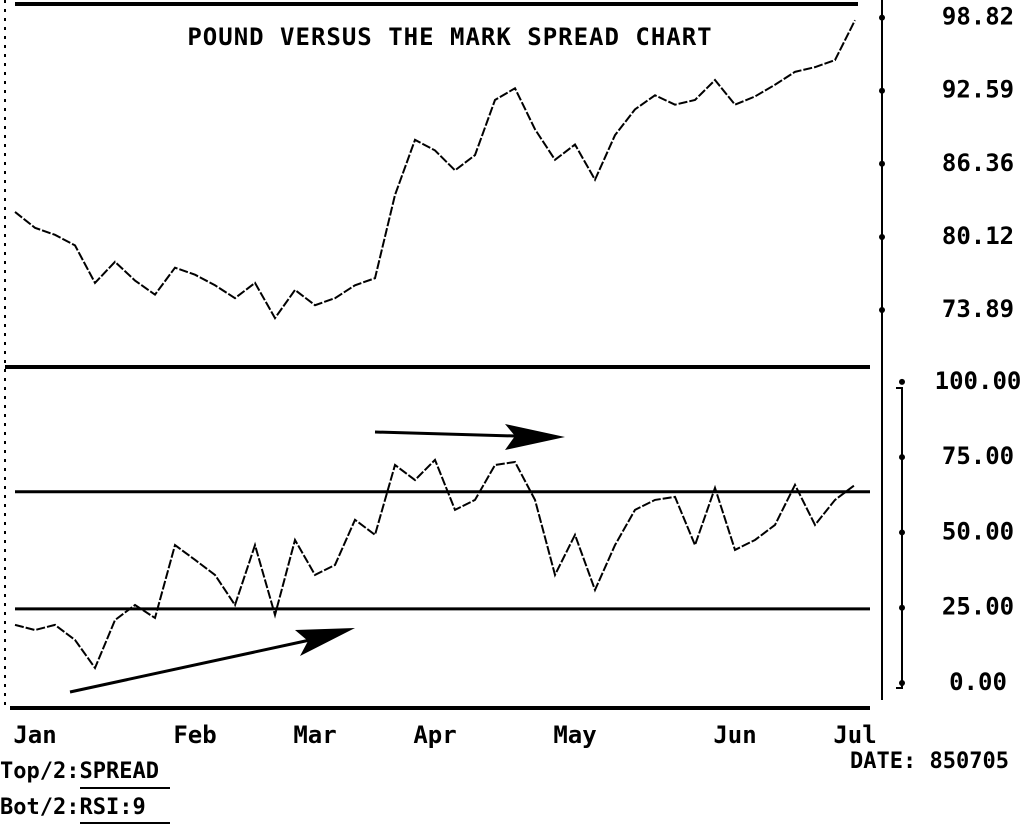 The width and height of the screenshot is (1028, 834). Describe the element at coordinates (978, 607) in the screenshot. I see `y-tick-label: 25.00` at that location.